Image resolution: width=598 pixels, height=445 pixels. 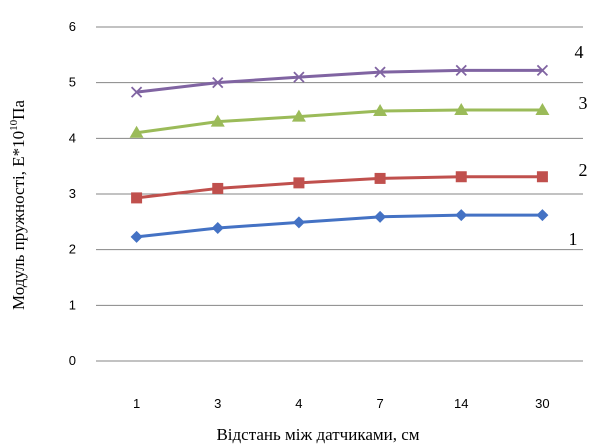 I want to click on y-tick-label: 4, so click(x=72, y=137).